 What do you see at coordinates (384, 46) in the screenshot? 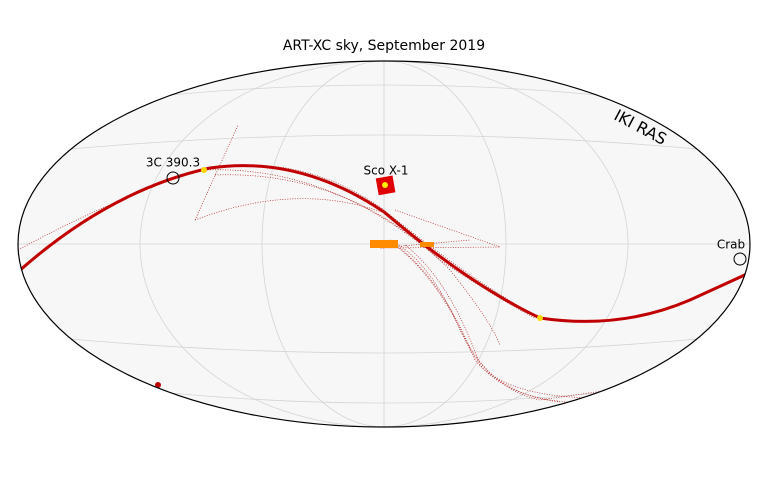
I see `map-title: ART-XC sky, September 2019` at bounding box center [384, 46].